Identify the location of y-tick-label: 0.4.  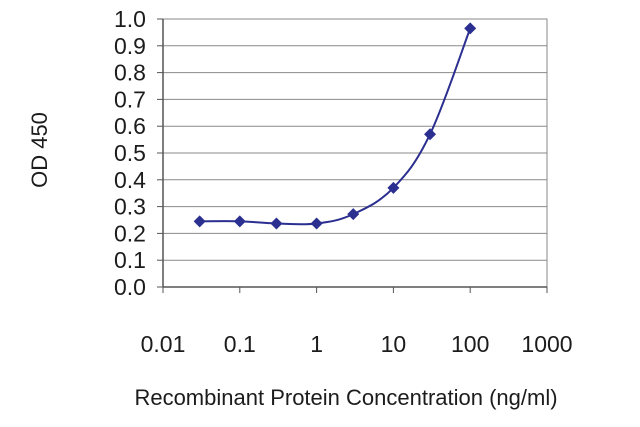
(130, 180).